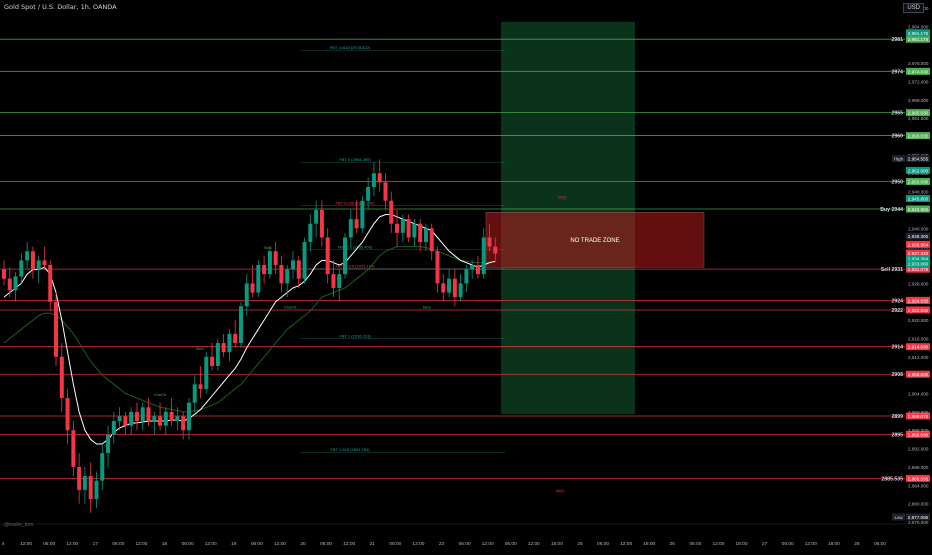 This screenshot has height=555, width=932. Describe the element at coordinates (918, 192) in the screenshot. I see `price-axis-label-9: 2,948.000` at that location.